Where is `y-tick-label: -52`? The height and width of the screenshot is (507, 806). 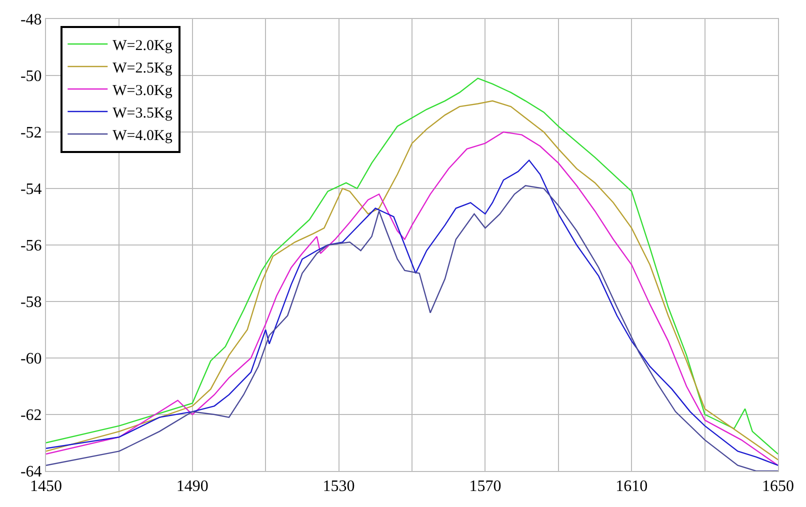 y-tick-label: -52 is located at coordinates (31, 133).